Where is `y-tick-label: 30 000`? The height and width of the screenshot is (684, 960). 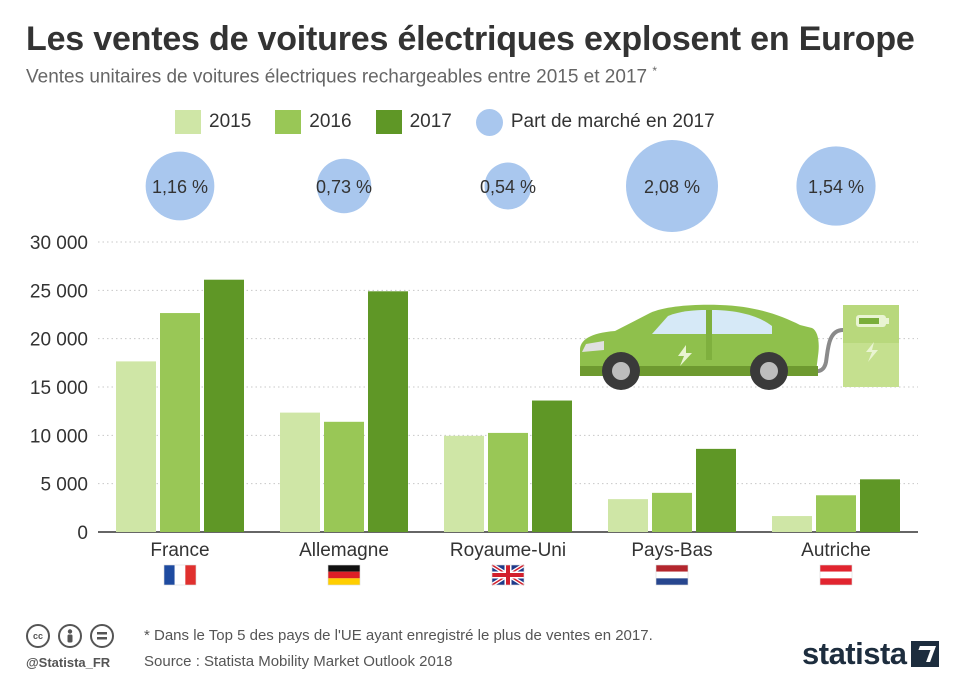
y-tick-label: 30 000 is located at coordinates (59, 243).